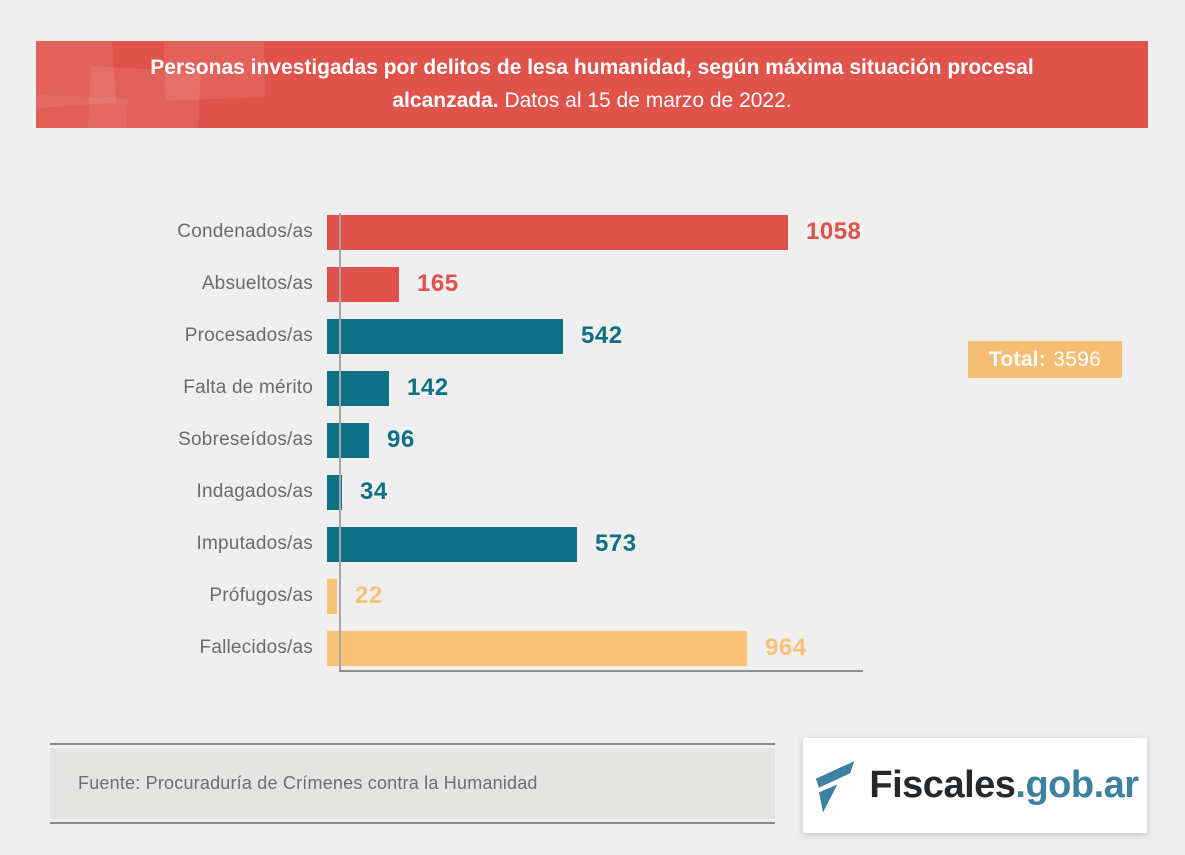 This screenshot has height=855, width=1185. What do you see at coordinates (835, 786) in the screenshot?
I see `fiscales-flag-icon` at bounding box center [835, 786].